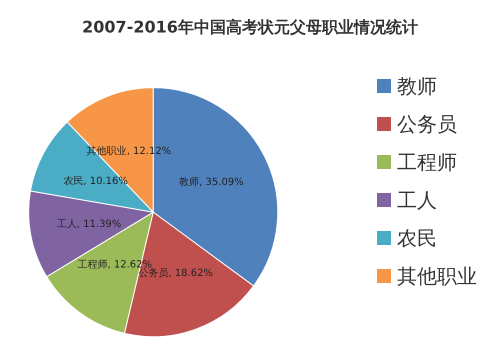  I want to click on legend-label: 公务员, so click(427, 124).